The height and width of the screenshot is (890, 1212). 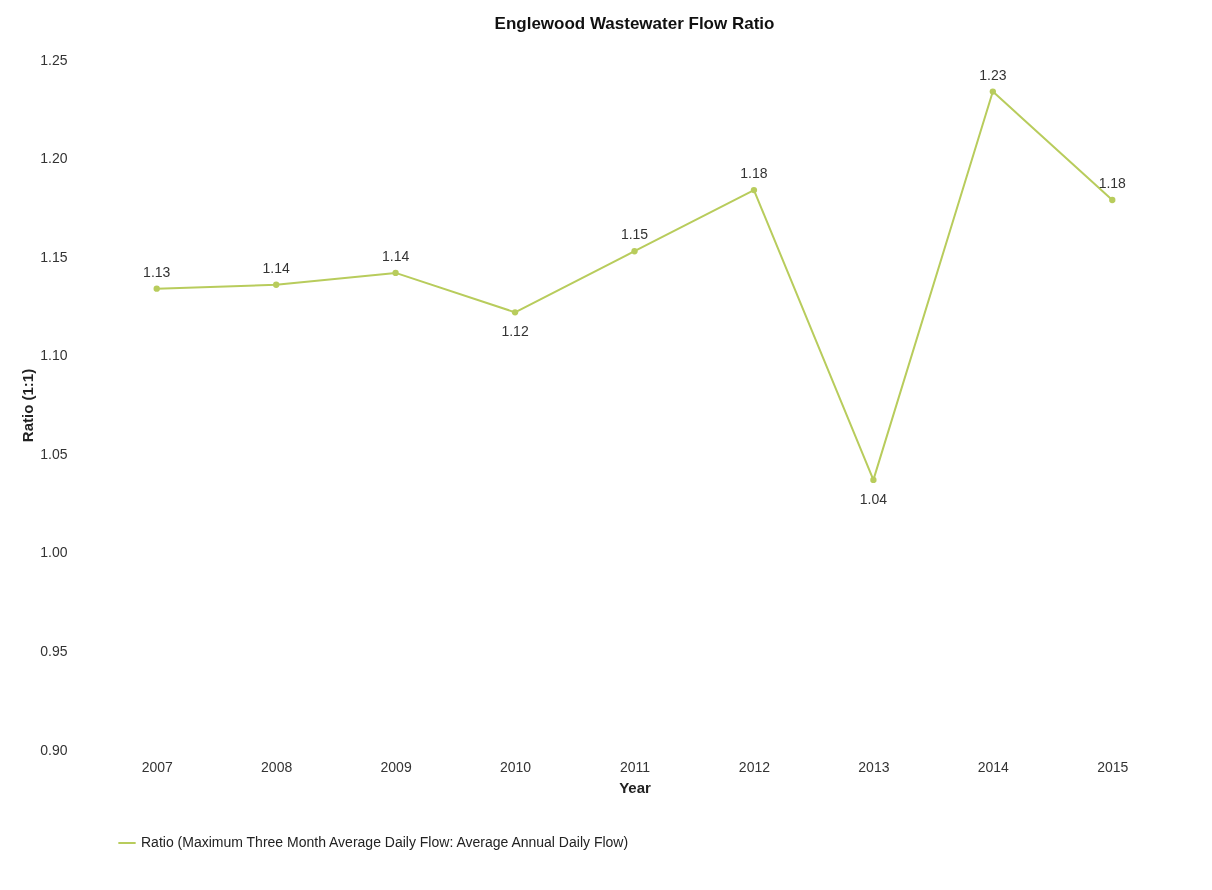 What do you see at coordinates (54, 256) in the screenshot?
I see `y-tick-label: 1.15` at bounding box center [54, 256].